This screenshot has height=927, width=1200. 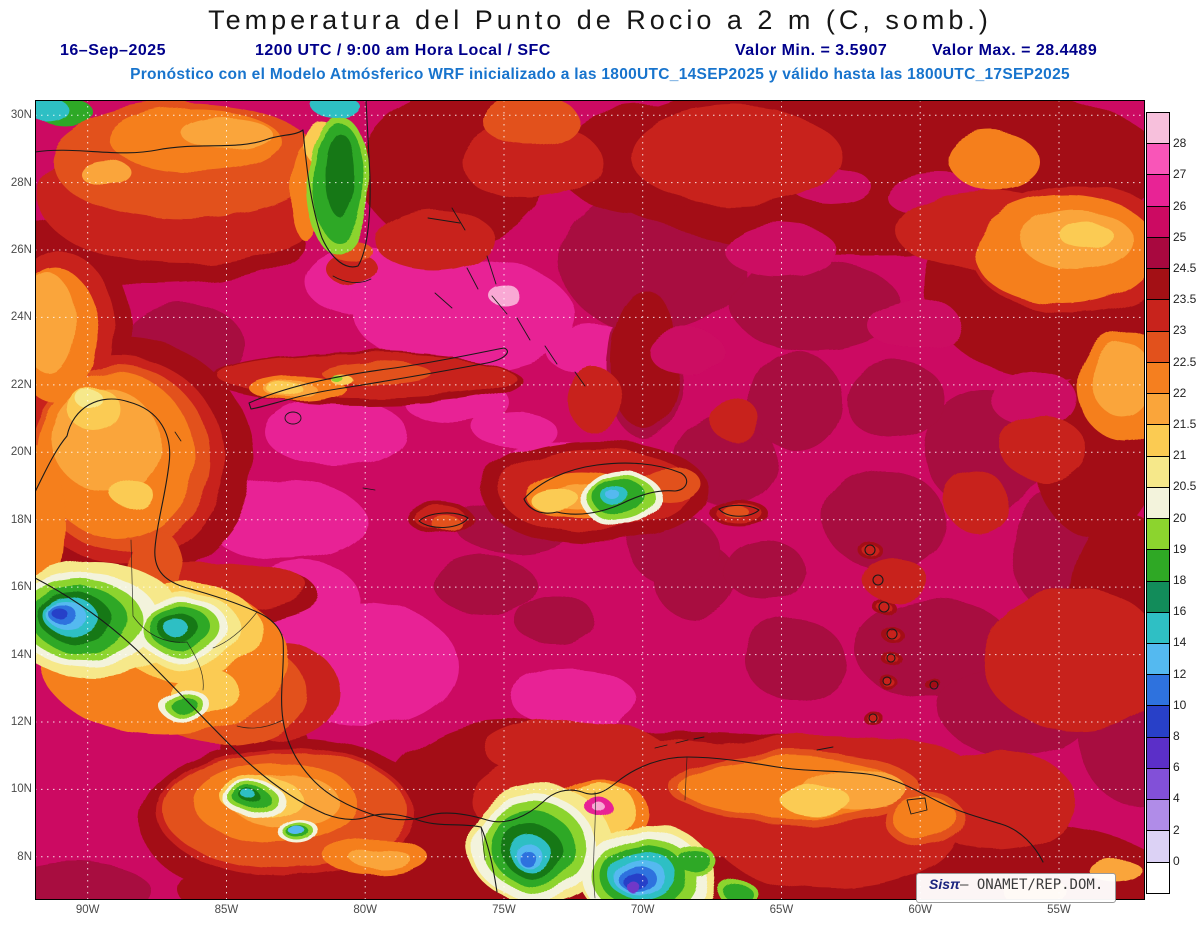 What do you see at coordinates (21, 182) in the screenshot?
I see `lat-tick-label: 28N` at bounding box center [21, 182].